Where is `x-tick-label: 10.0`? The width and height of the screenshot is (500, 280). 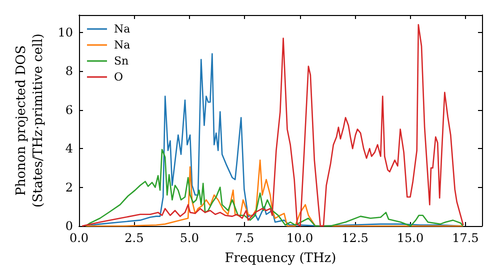
x-tick-label: 10.0 is located at coordinates (300, 238).